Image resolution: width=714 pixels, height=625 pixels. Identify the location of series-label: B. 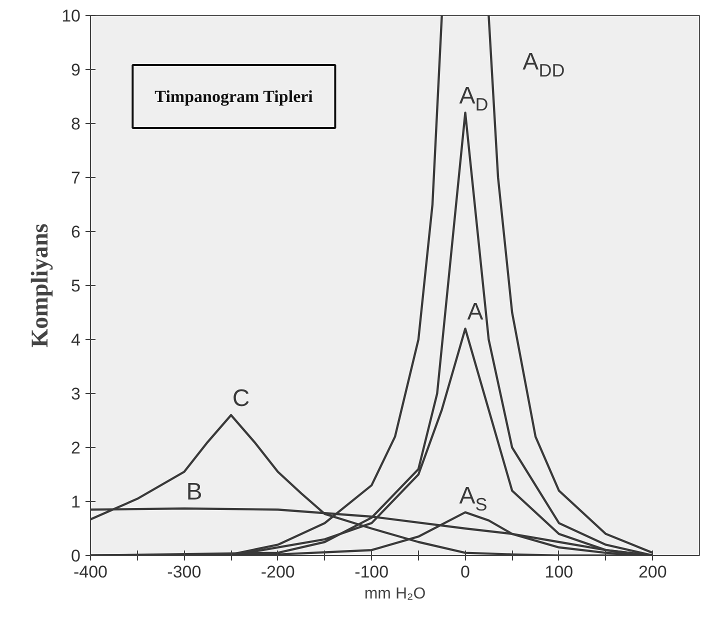
(194, 492).